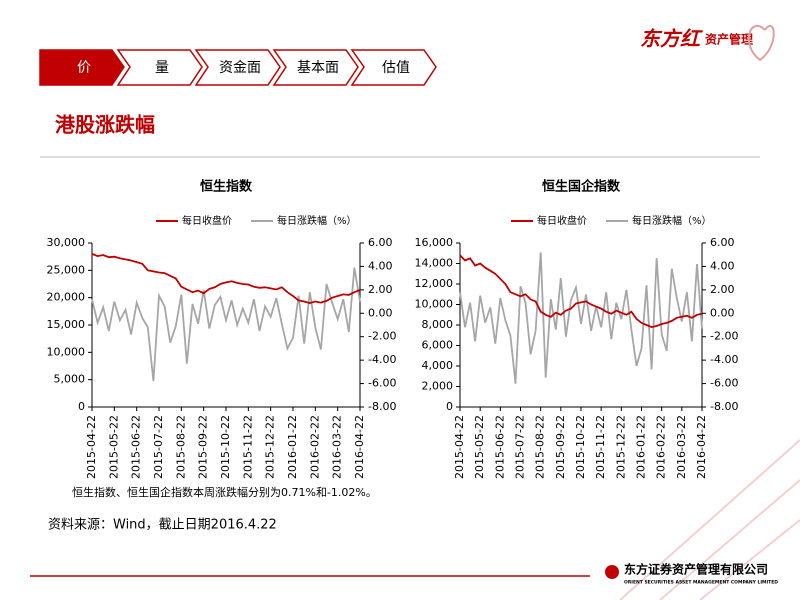 This screenshot has height=600, width=800. What do you see at coordinates (66, 242) in the screenshot?
I see `y-tick-label: 30,000` at bounding box center [66, 242].